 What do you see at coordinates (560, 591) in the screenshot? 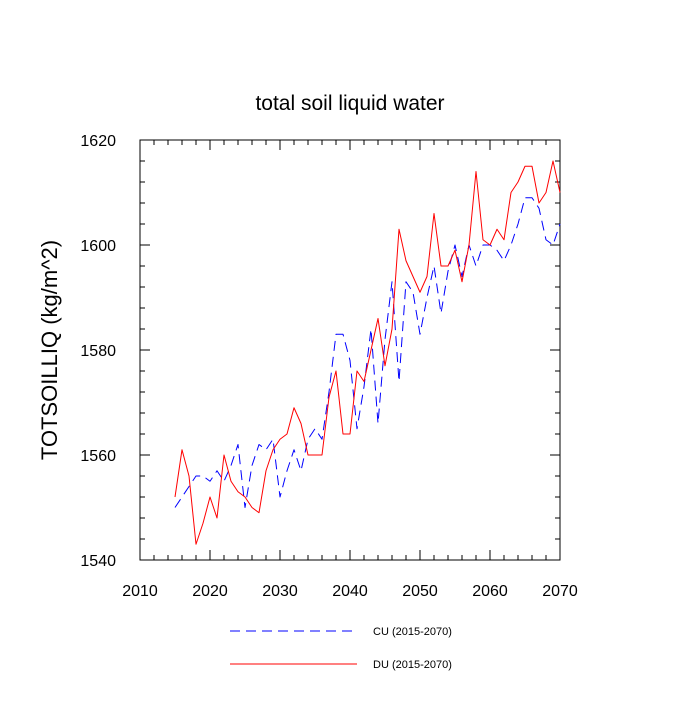
I see `x-tick-label: 2070` at bounding box center [560, 591].